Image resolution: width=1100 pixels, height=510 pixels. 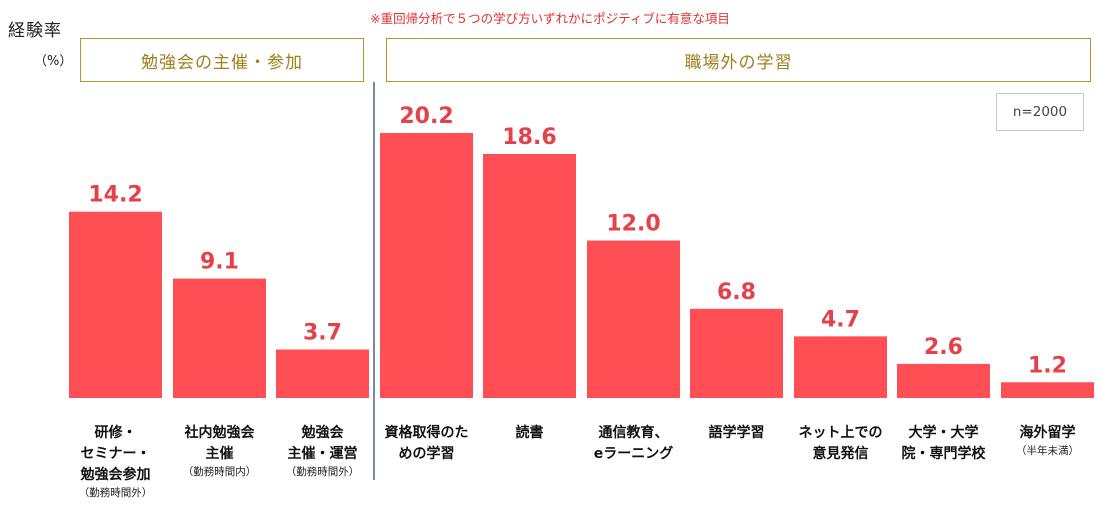 I want to click on category-label-line: 主催, so click(x=219, y=454).